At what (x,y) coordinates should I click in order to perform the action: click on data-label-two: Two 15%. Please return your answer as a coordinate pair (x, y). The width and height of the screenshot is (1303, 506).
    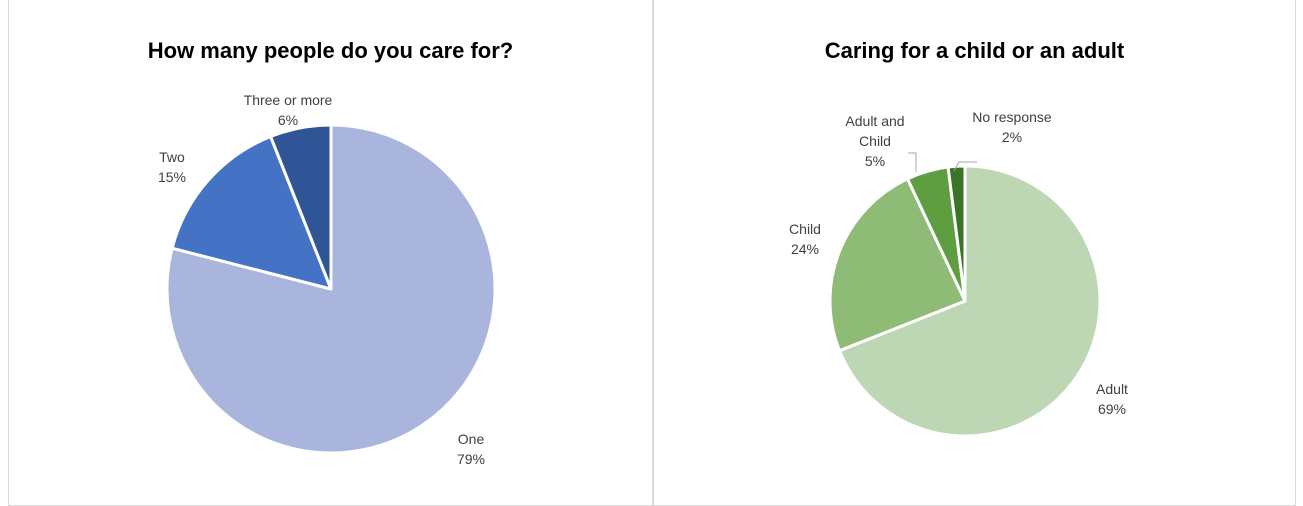
    Looking at the image, I should click on (172, 167).